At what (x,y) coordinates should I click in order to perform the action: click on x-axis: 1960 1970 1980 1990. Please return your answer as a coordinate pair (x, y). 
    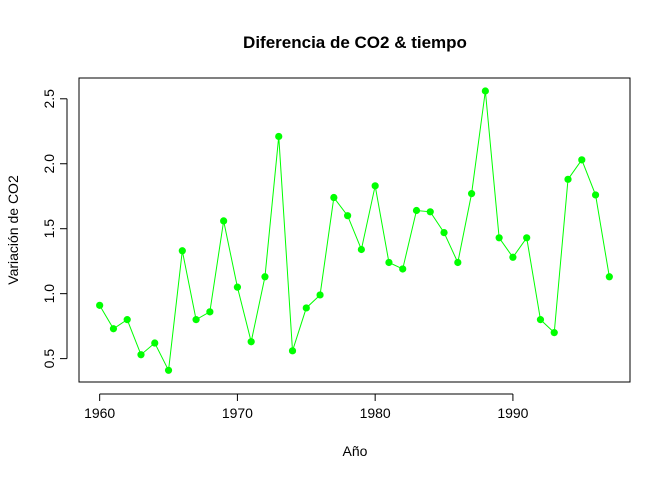
    Looking at the image, I should click on (306, 407).